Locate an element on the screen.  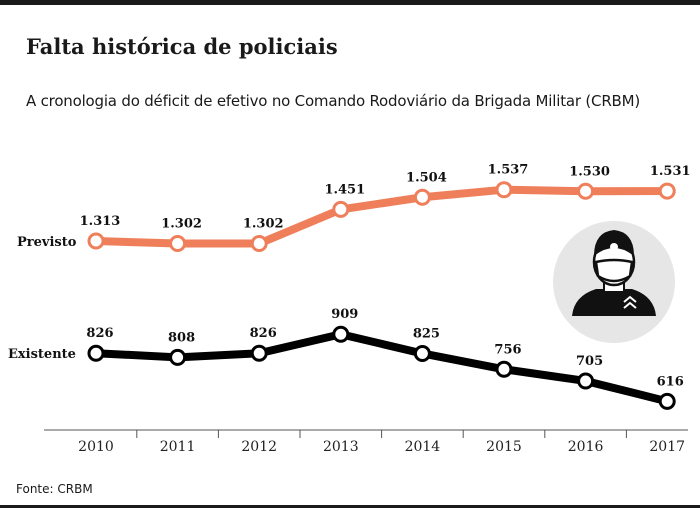
top-rule is located at coordinates (350, 2).